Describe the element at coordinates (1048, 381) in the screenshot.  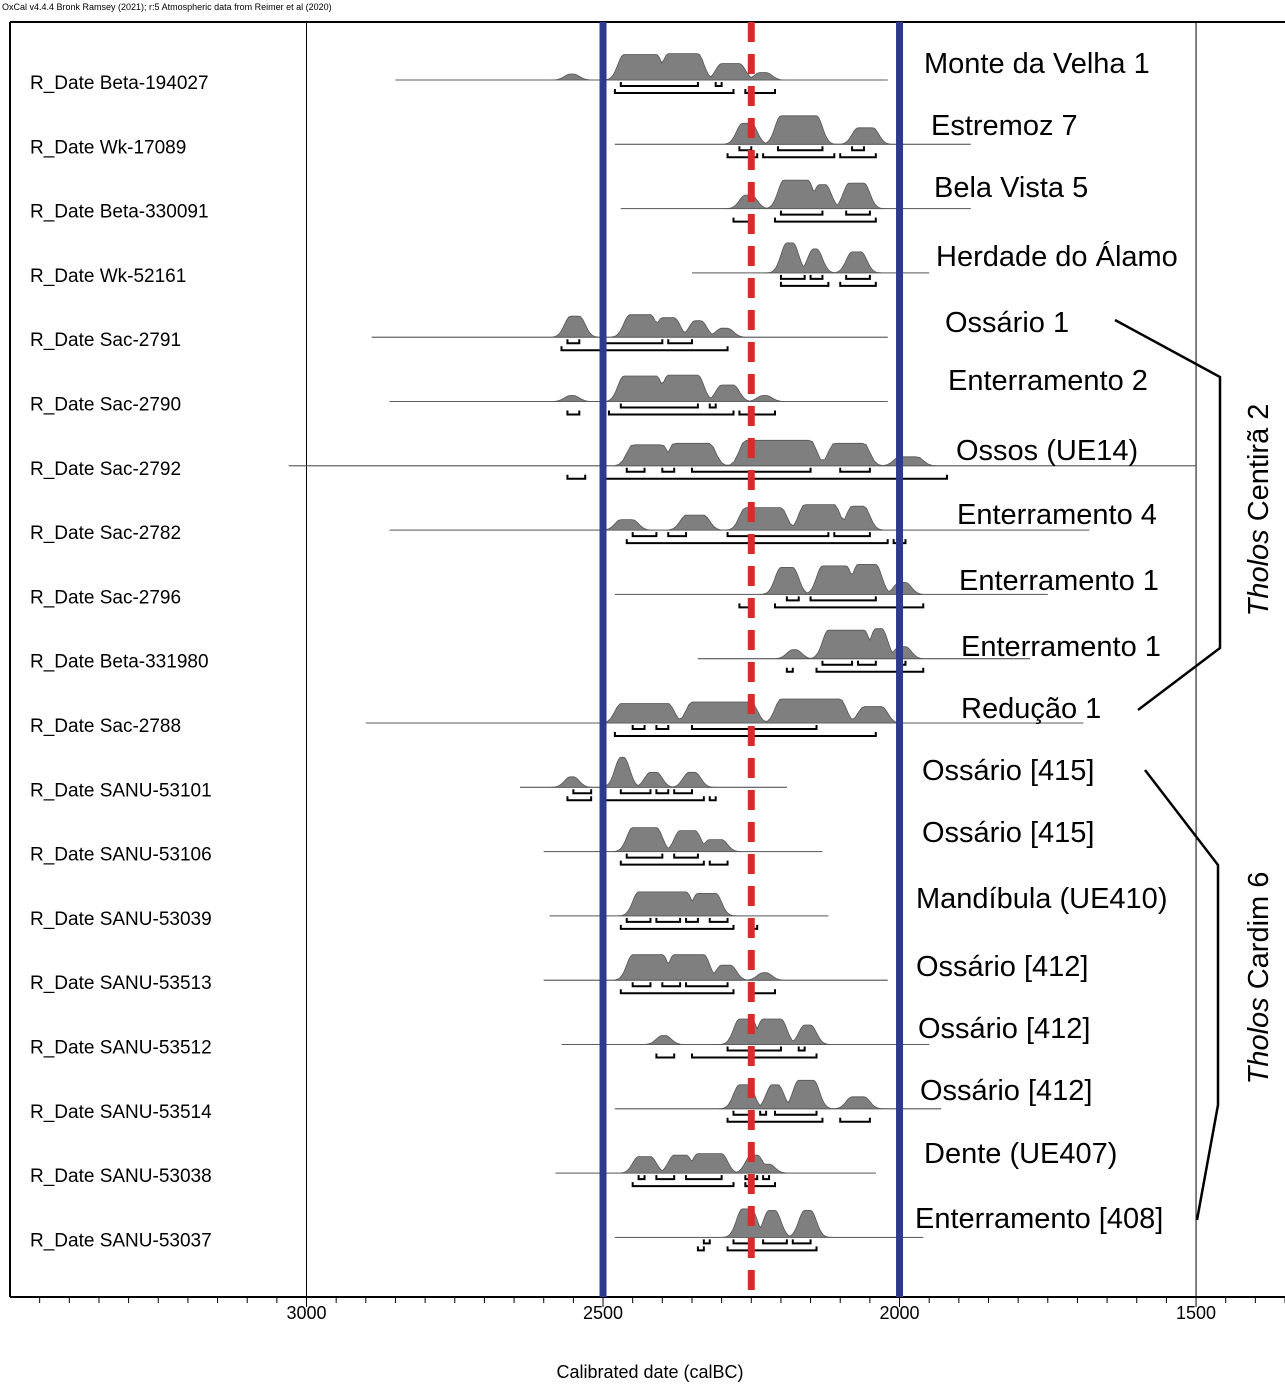
I see `site-label: Enterramento 2` at that location.